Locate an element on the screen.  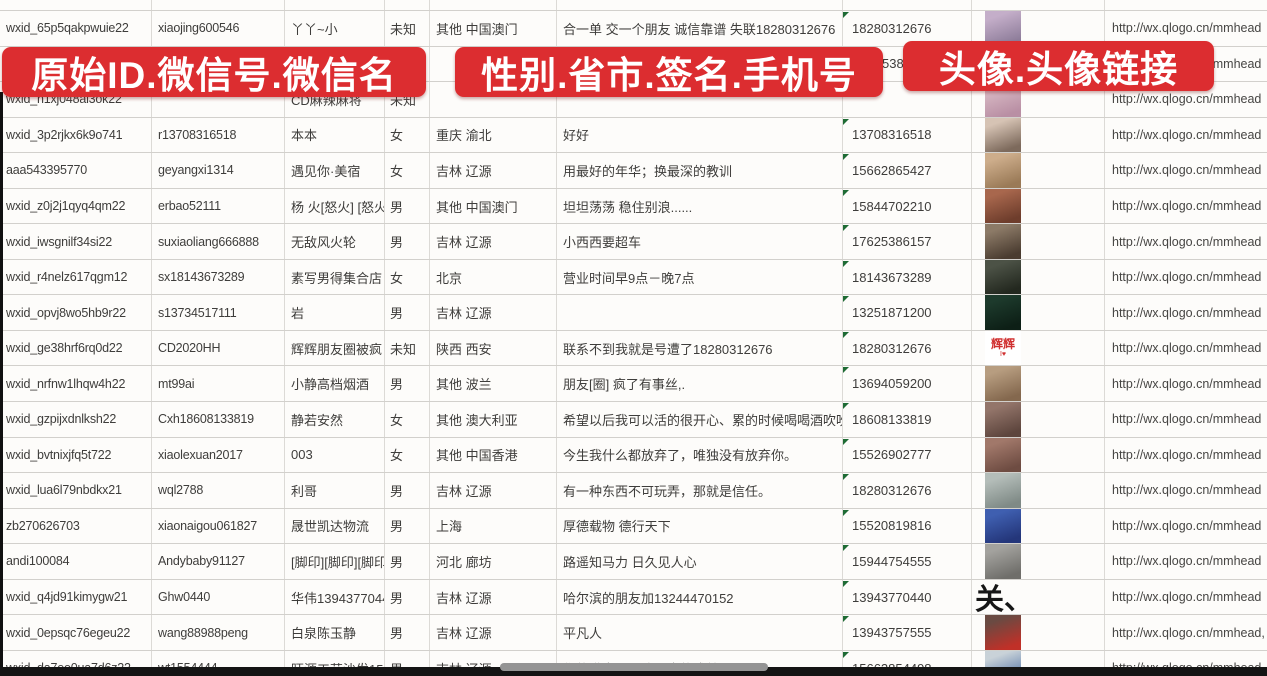
cell-wechat-id: xiaolexuan2017 is located at coordinates (218, 455).